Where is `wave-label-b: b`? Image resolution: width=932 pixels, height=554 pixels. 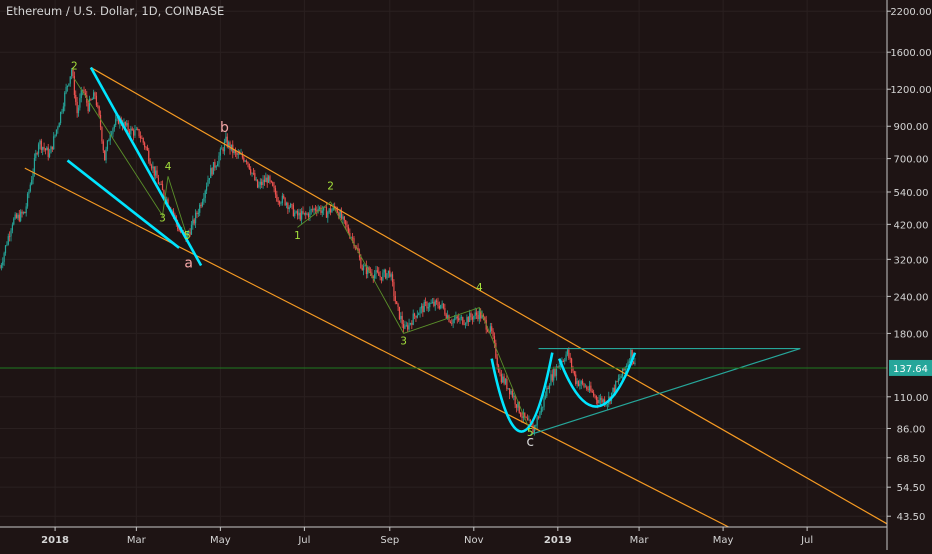
wave-label-b: b is located at coordinates (224, 128).